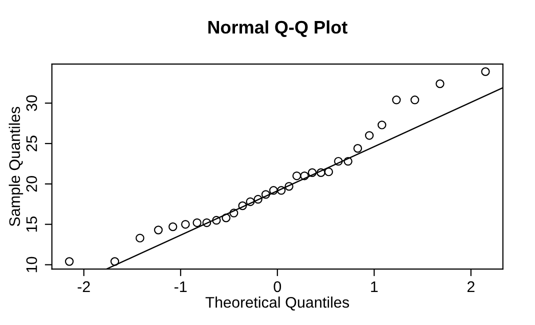 This screenshot has height=325, width=535. I want to click on y-tick-label: 30, so click(32, 103).